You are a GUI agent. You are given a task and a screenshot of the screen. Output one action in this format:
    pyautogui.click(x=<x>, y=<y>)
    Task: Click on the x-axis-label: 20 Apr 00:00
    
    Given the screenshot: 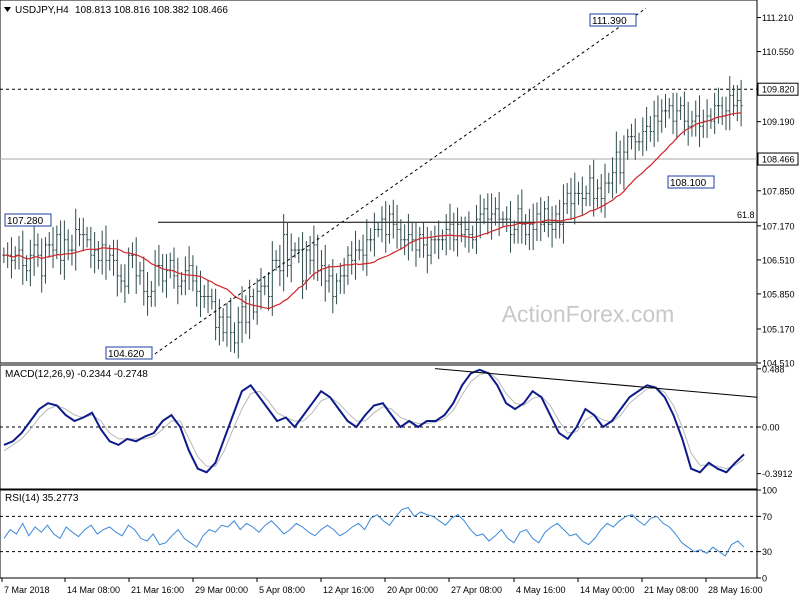 What is the action you would take?
    pyautogui.click(x=412, y=590)
    